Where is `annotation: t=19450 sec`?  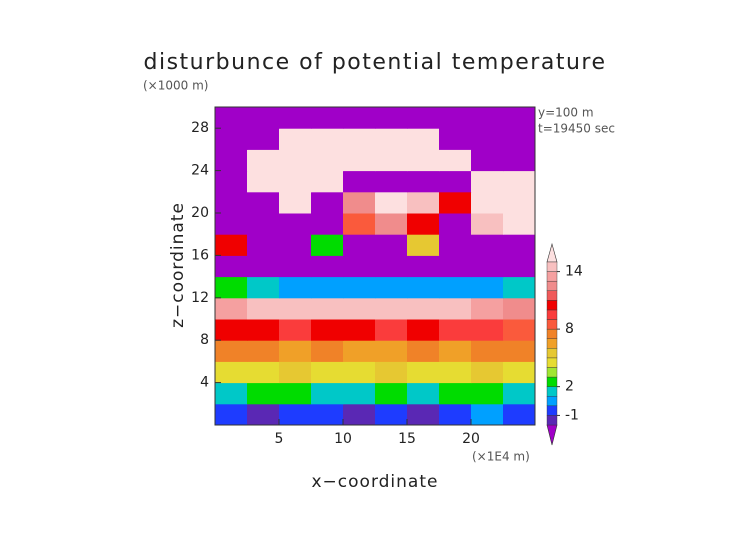 annotation: t=19450 sec is located at coordinates (576, 129).